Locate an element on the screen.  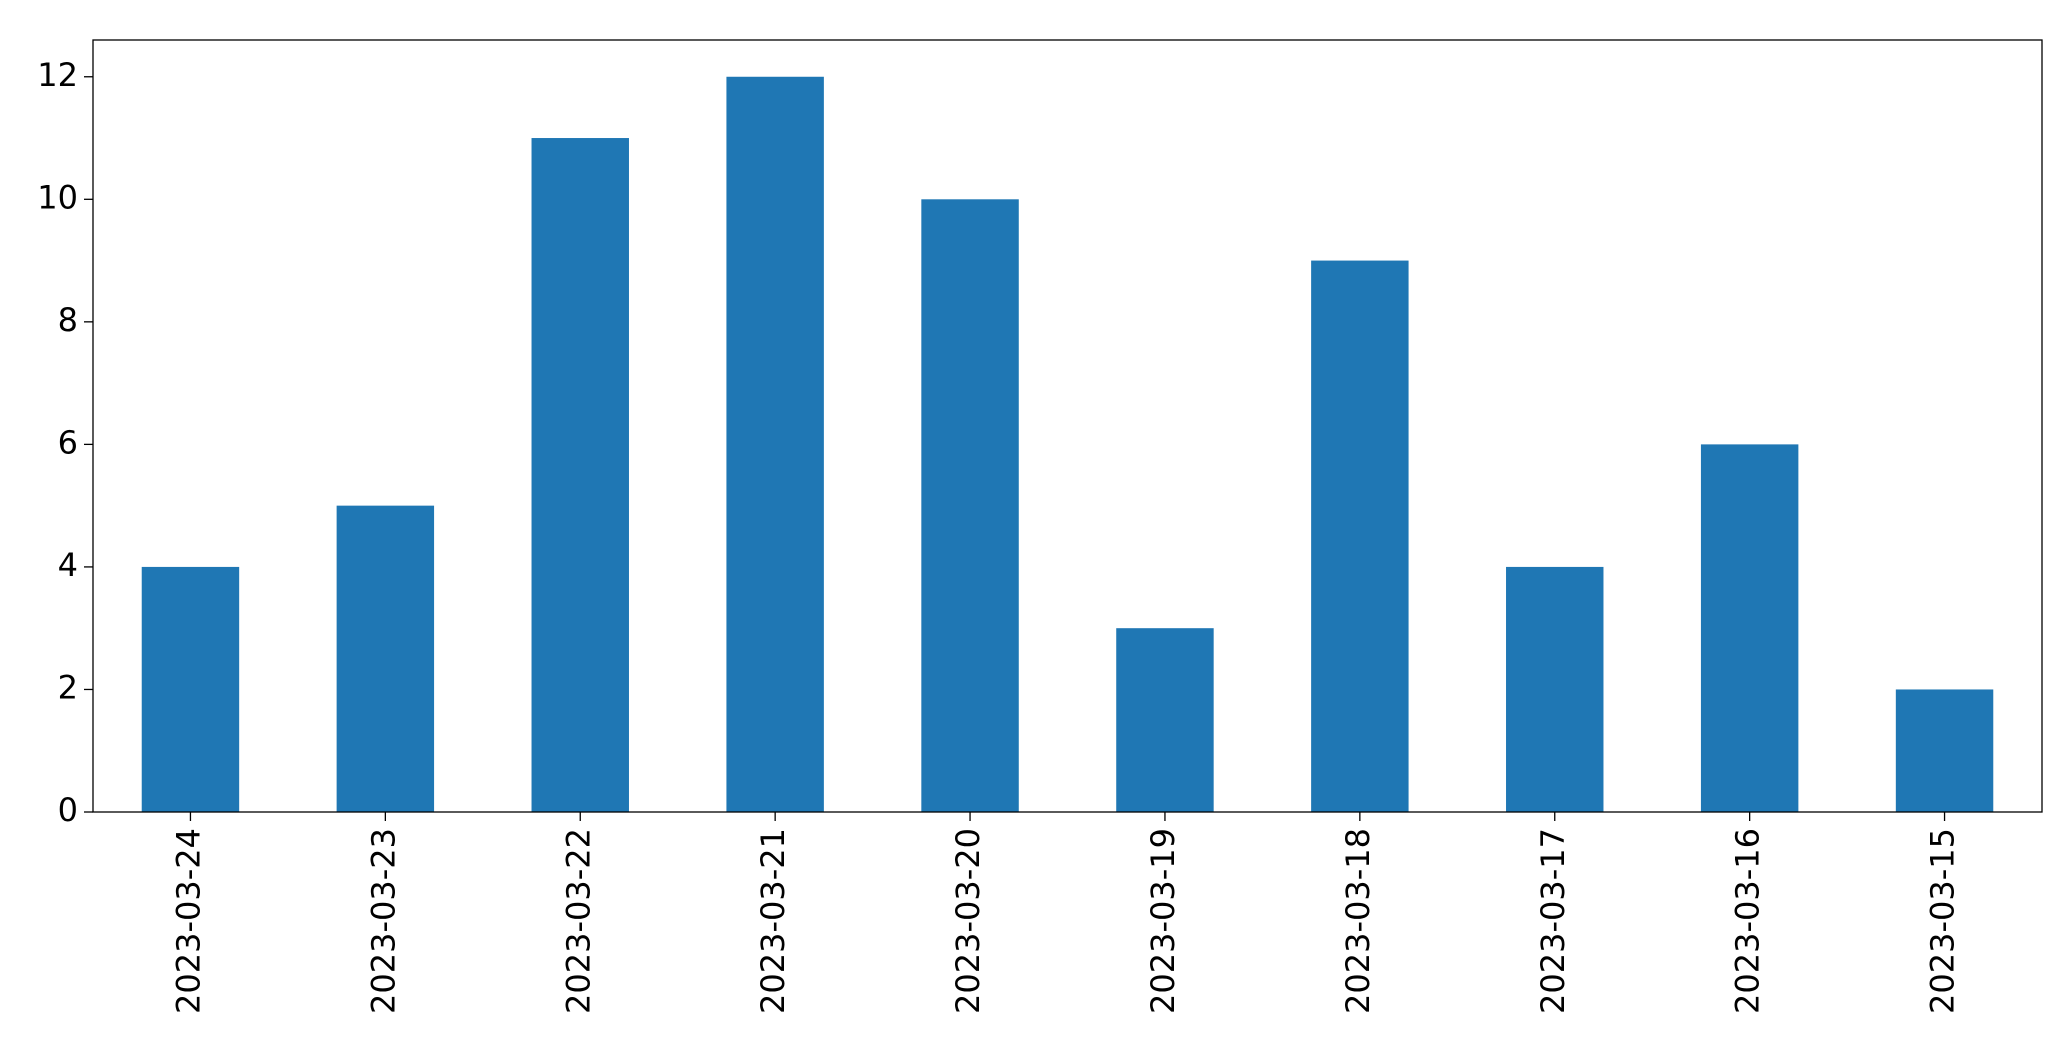
x-tick-label: 2023-03-17 is located at coordinates (1553, 921).